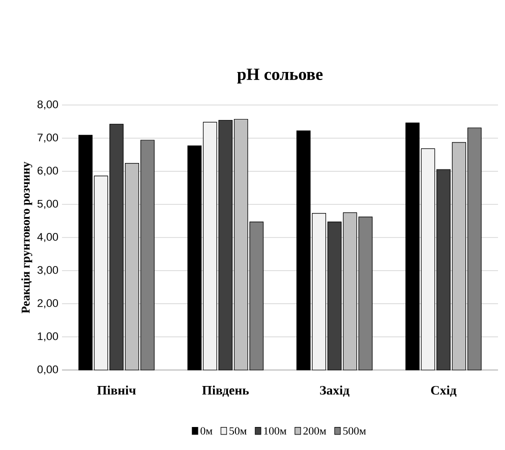  What do you see at coordinates (47, 370) in the screenshot?
I see `y-tick-label: 0,00` at bounding box center [47, 370].